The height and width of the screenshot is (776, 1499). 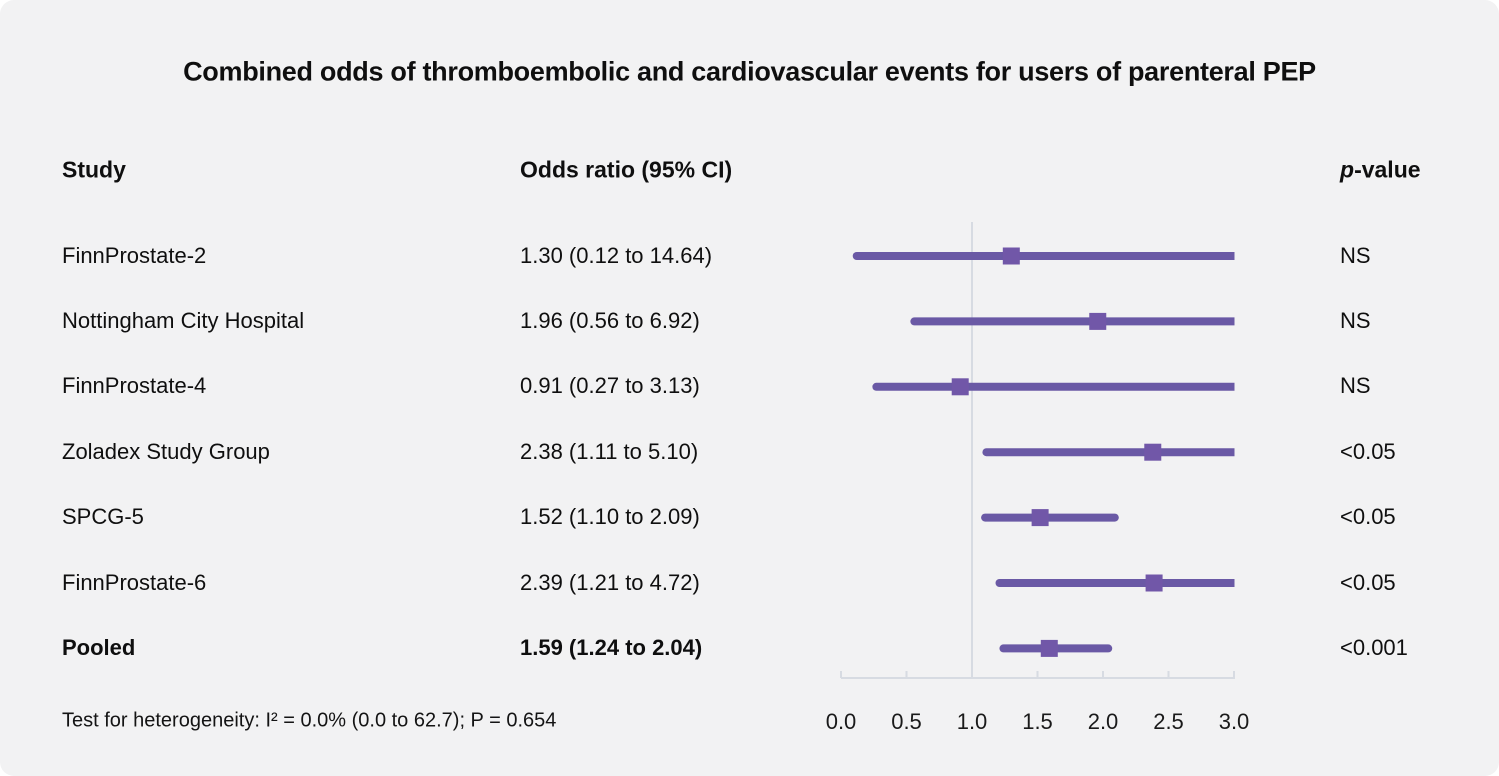 What do you see at coordinates (103, 517) in the screenshot?
I see `study-label: SPCG-5` at bounding box center [103, 517].